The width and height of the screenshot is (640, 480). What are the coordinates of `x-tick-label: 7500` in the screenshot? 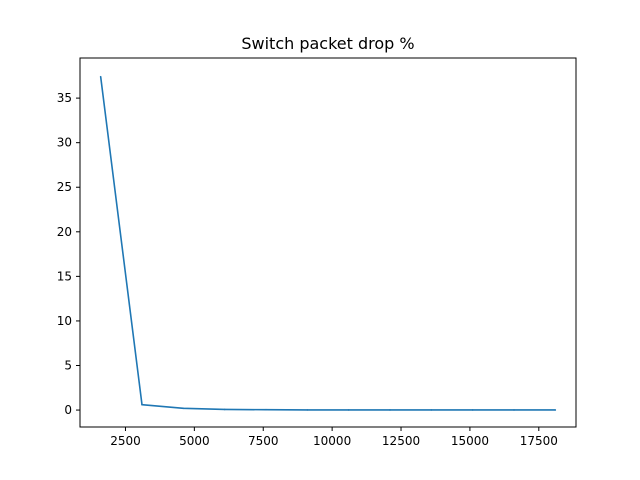 It's located at (263, 441).